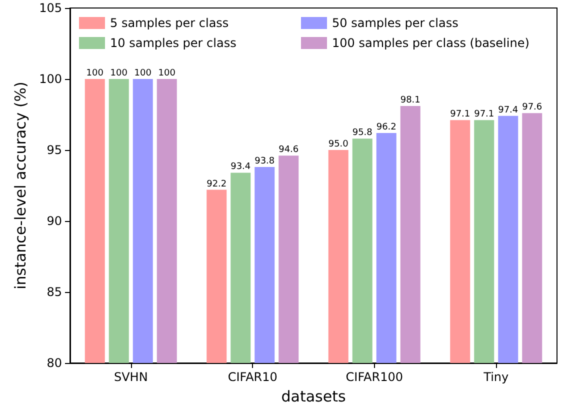  Describe the element at coordinates (50, 8) in the screenshot. I see `y-tick-label: 105` at that location.